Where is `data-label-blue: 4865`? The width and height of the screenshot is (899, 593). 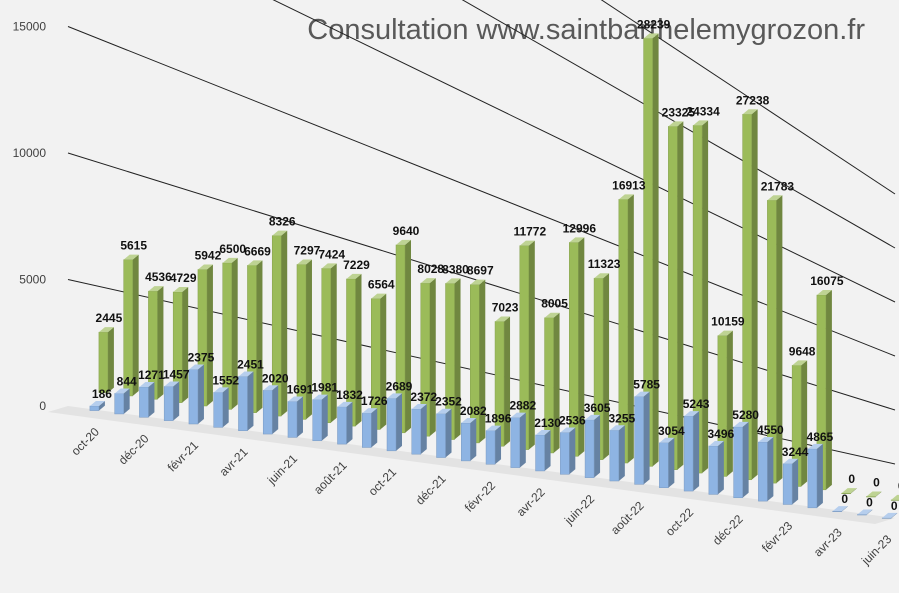
data-label-blue: 4865 is located at coordinates (820, 437).